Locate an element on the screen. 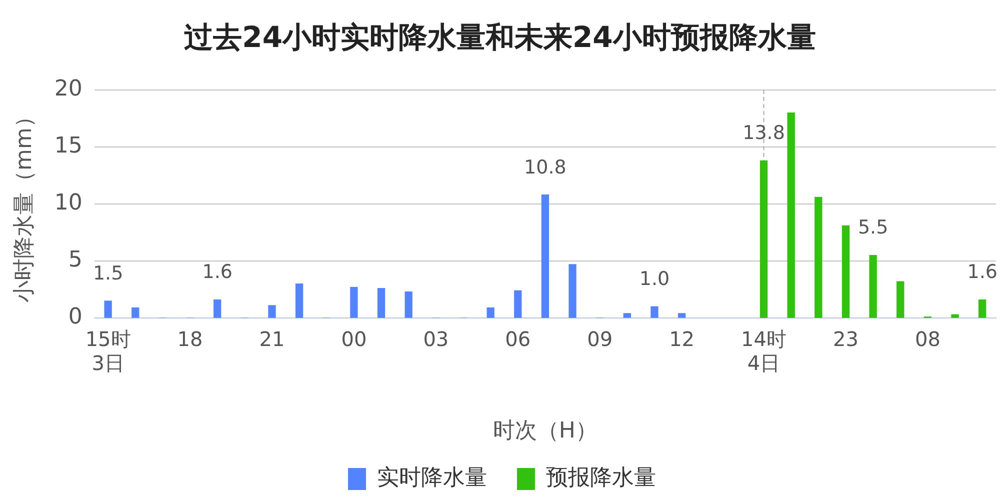 This screenshot has height=500, width=1000. y-tick-label: 15 is located at coordinates (68, 146).